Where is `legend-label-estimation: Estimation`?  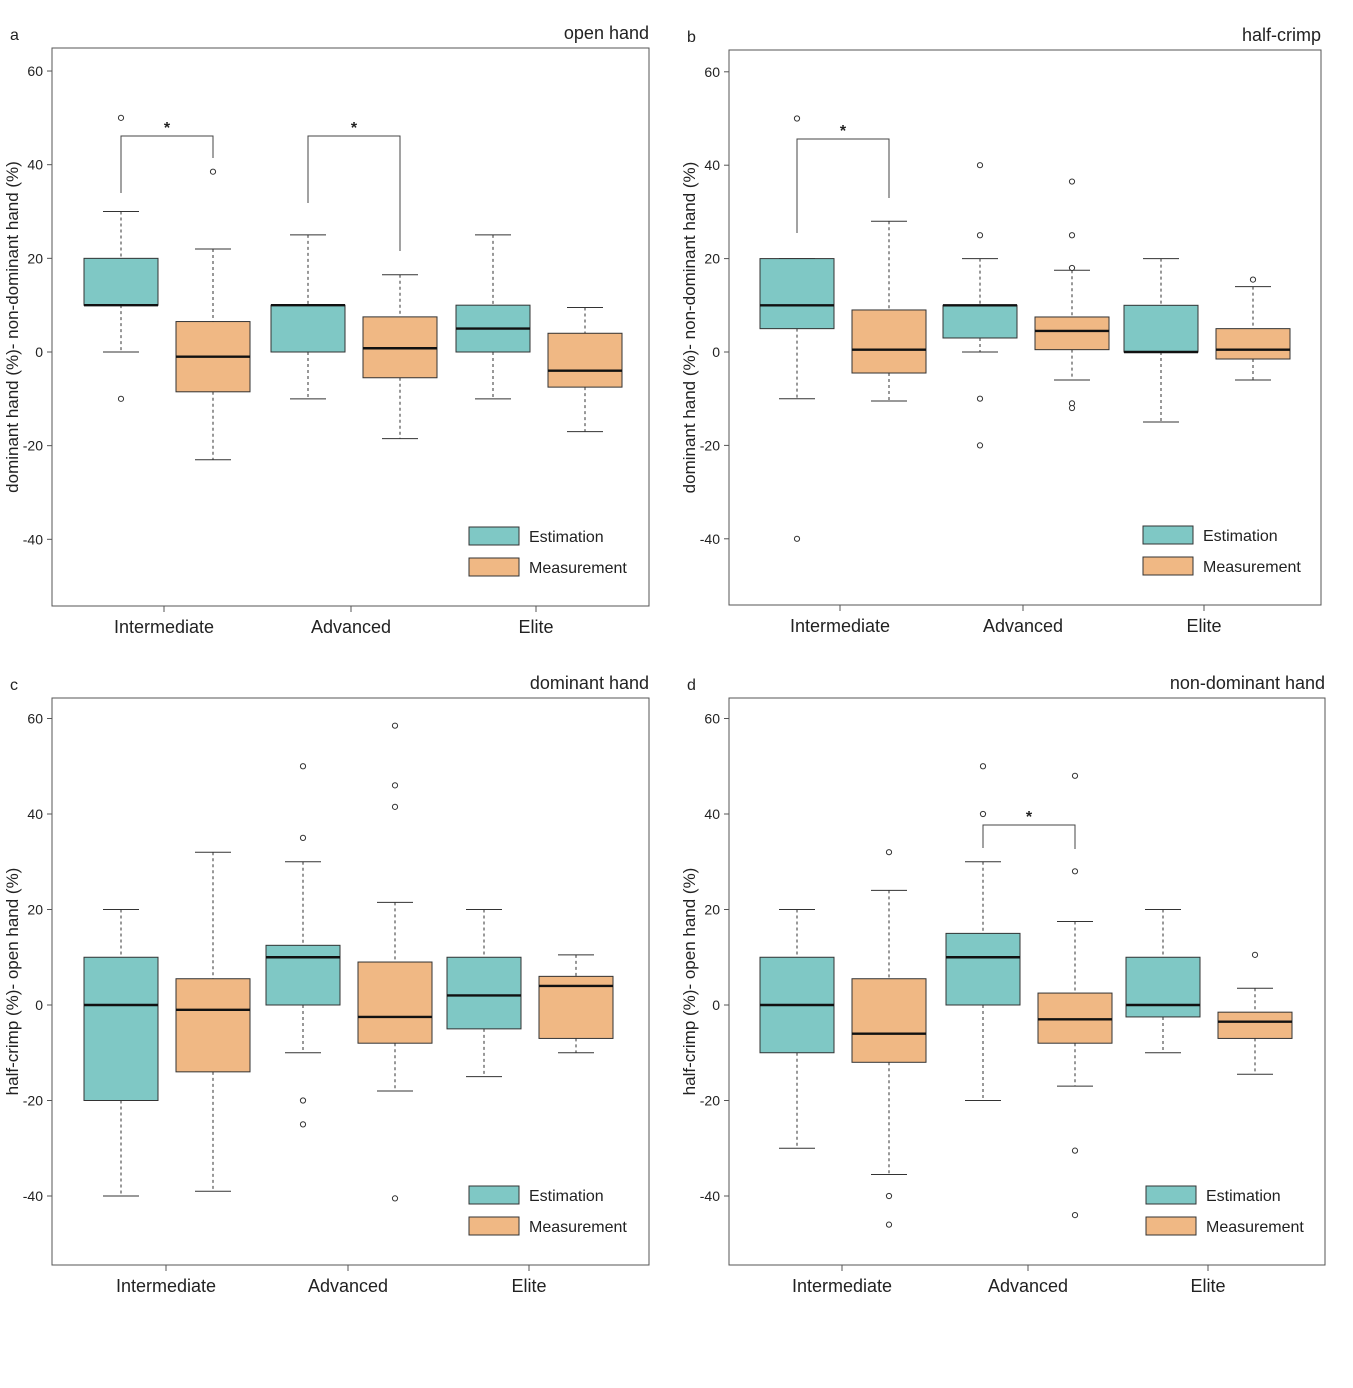 legend-label-estimation: Estimation is located at coordinates (566, 537).